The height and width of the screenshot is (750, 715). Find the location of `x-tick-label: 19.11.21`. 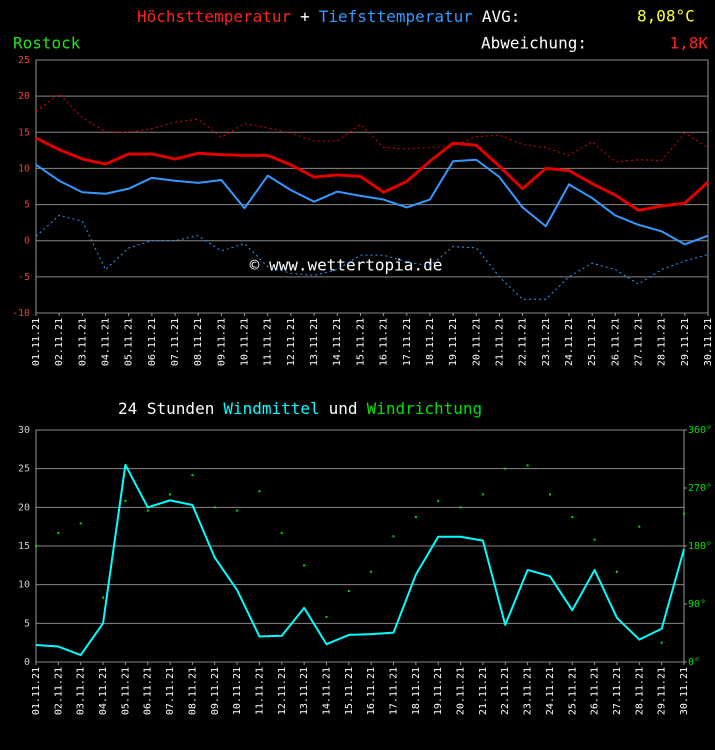

x-tick-label: 19.11.21 is located at coordinates (438, 691).